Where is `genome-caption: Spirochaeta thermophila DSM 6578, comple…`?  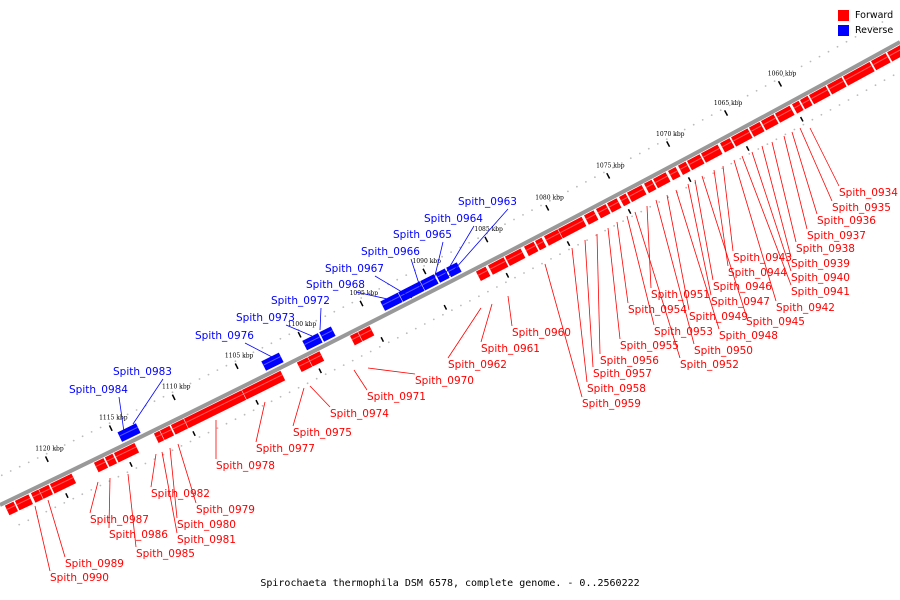 genome-caption: Spirochaeta thermophila DSM 6578, comple… is located at coordinates (450, 583).